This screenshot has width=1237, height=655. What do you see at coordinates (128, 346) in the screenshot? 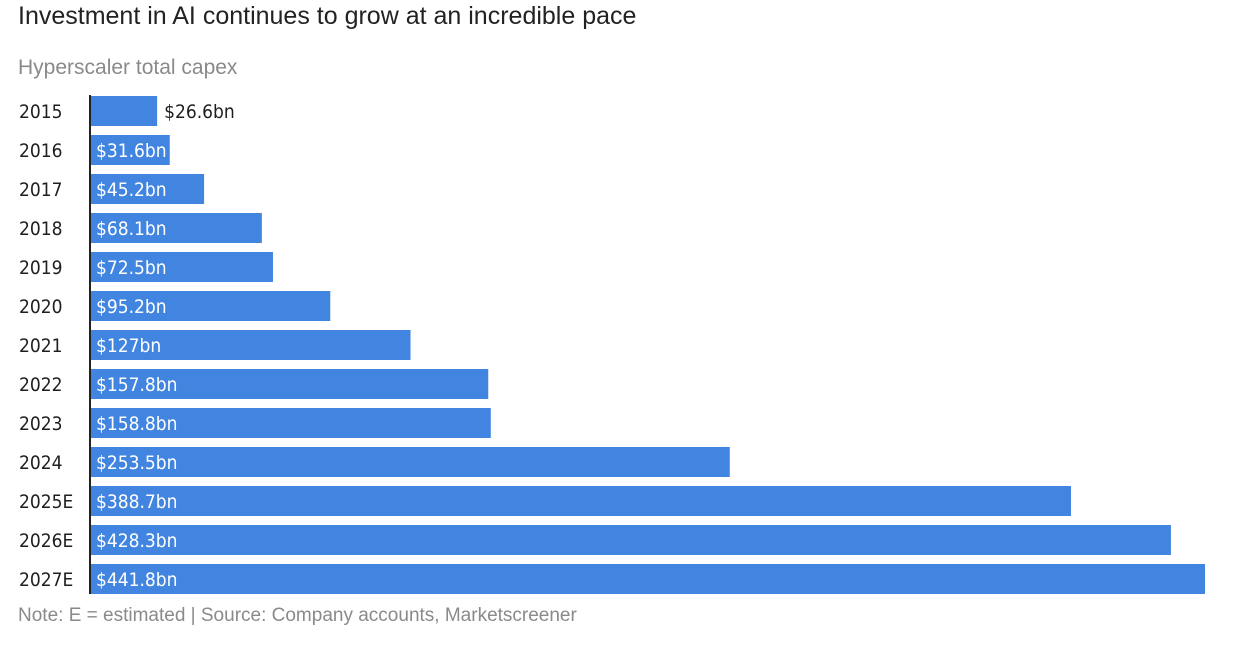
I see `data-label: $127bn` at bounding box center [128, 346].